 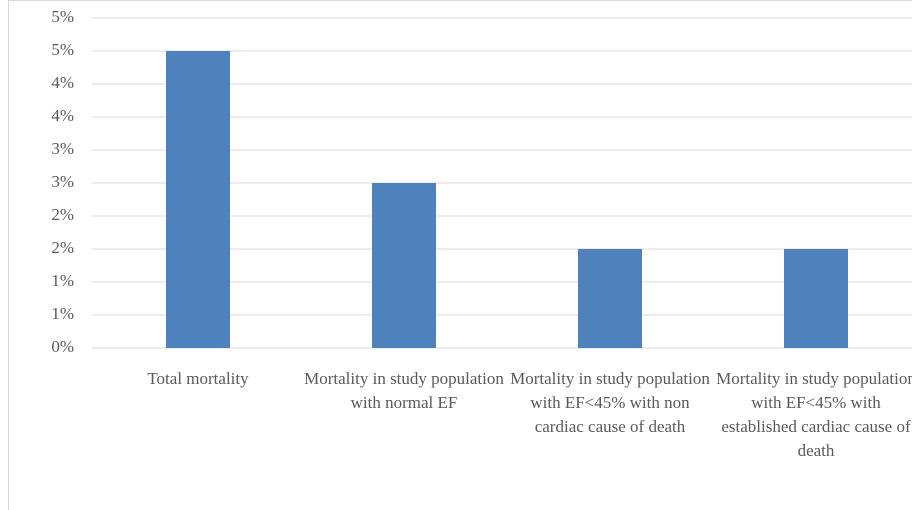 I want to click on y-tick-label: 0%, so click(x=62, y=346).